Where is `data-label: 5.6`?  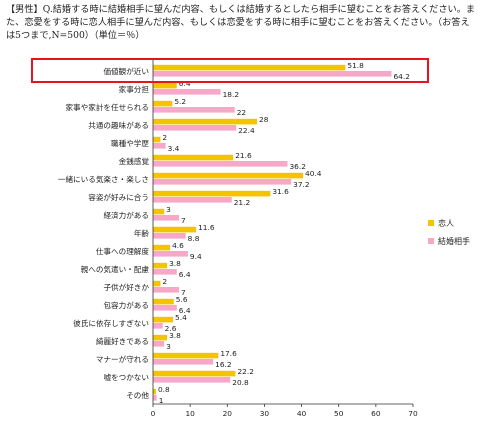
data-label: 5.6 is located at coordinates (182, 299).